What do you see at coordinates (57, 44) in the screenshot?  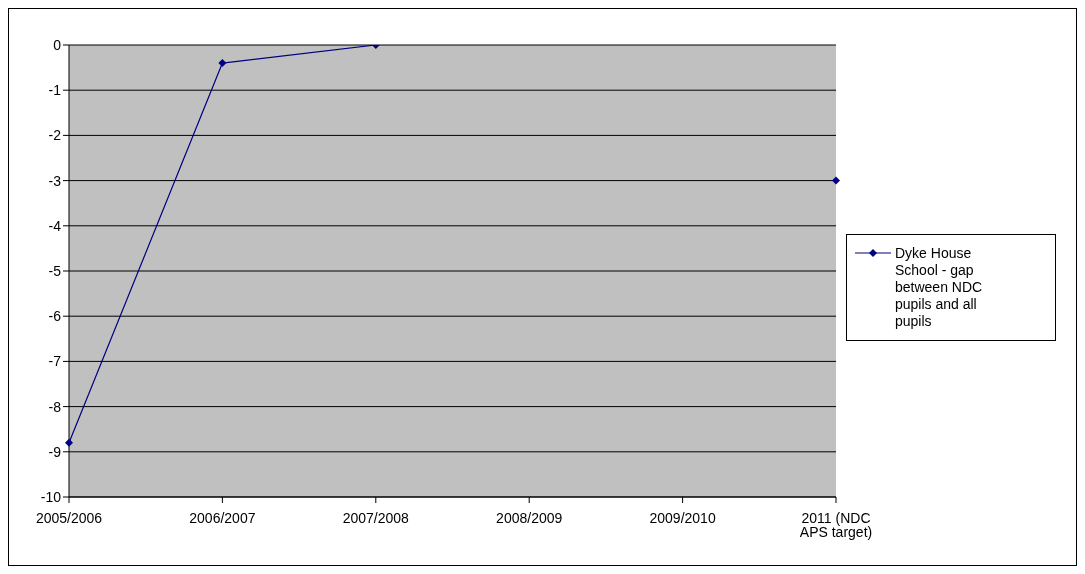 I see `y-tick-label: 0` at bounding box center [57, 44].